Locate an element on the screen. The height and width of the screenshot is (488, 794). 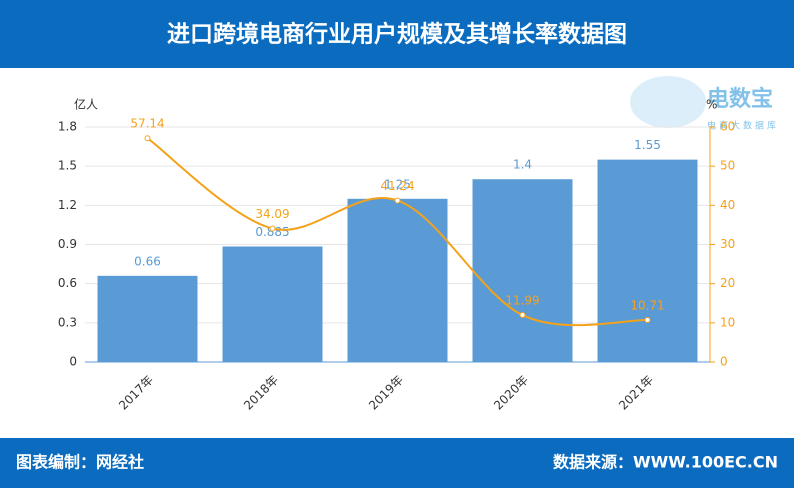
bar-value-label: 0.885 is located at coordinates (272, 232).